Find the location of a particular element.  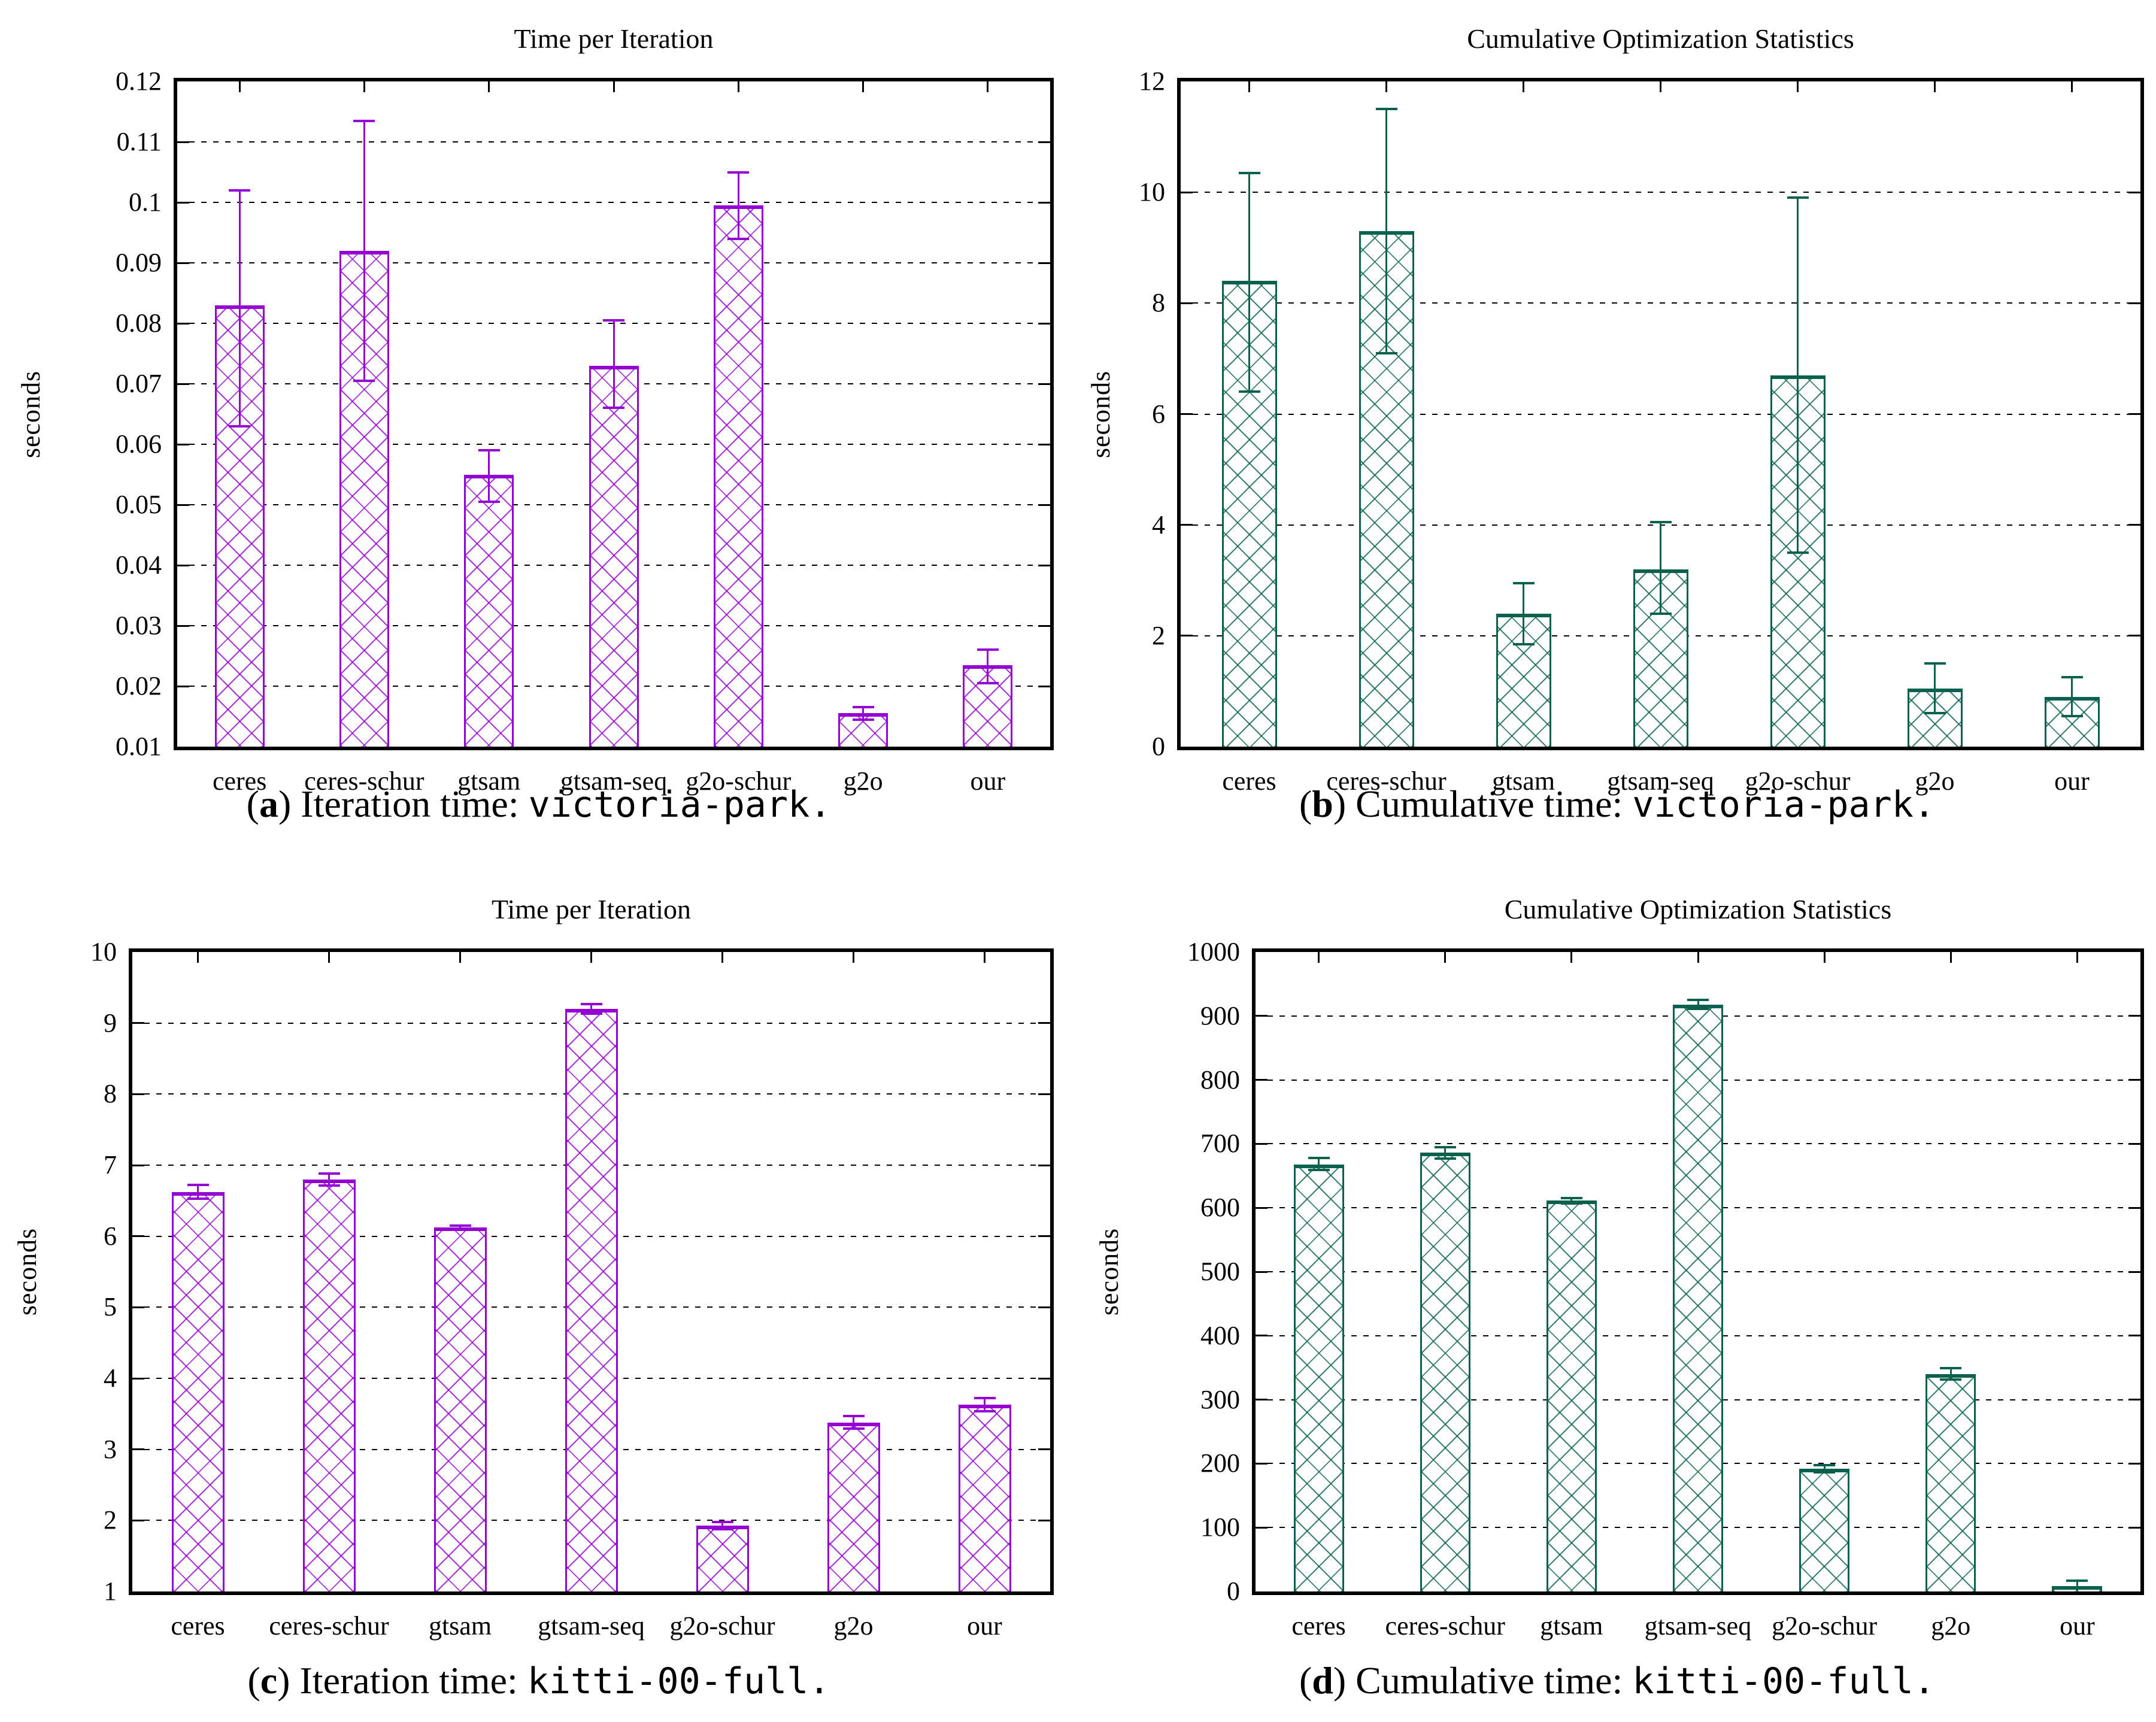

y-tick-label: 8 is located at coordinates (111, 1094).